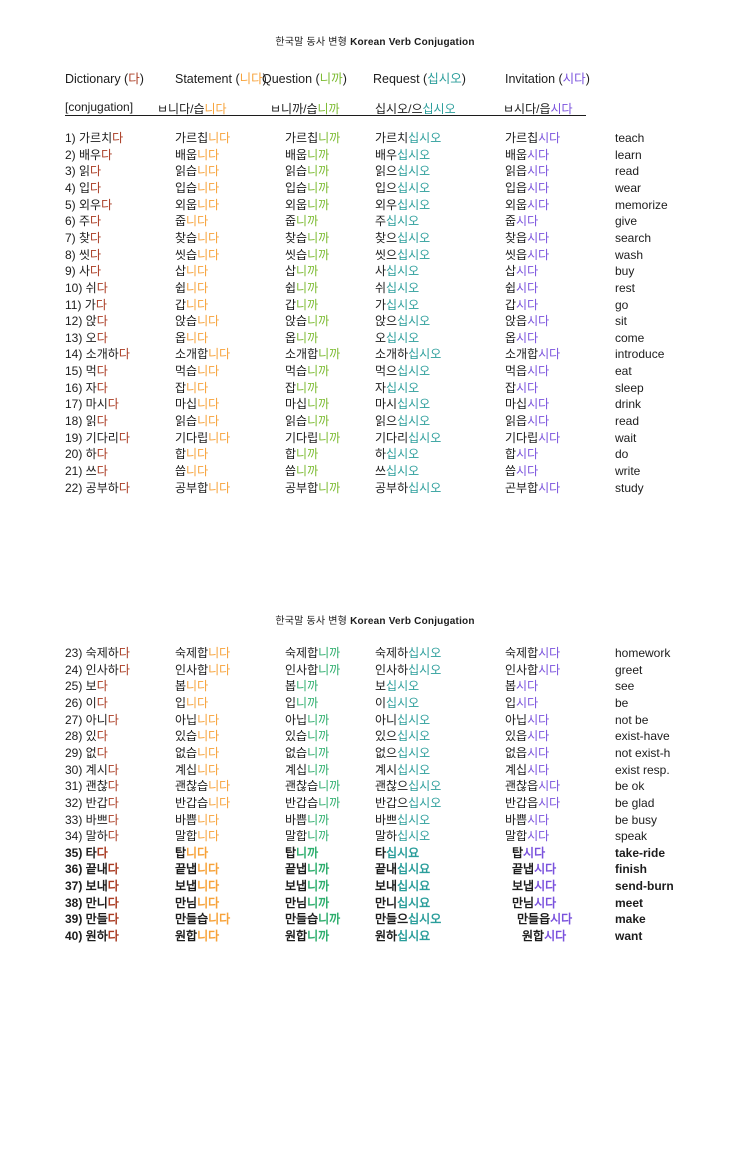  Describe the element at coordinates (375, 787) in the screenshot. I see `table-row: 31) 괜찮다 괜찮습니다 괜찮습니까 괜찮으십시오 괜찮읍시다 be ok` at that location.